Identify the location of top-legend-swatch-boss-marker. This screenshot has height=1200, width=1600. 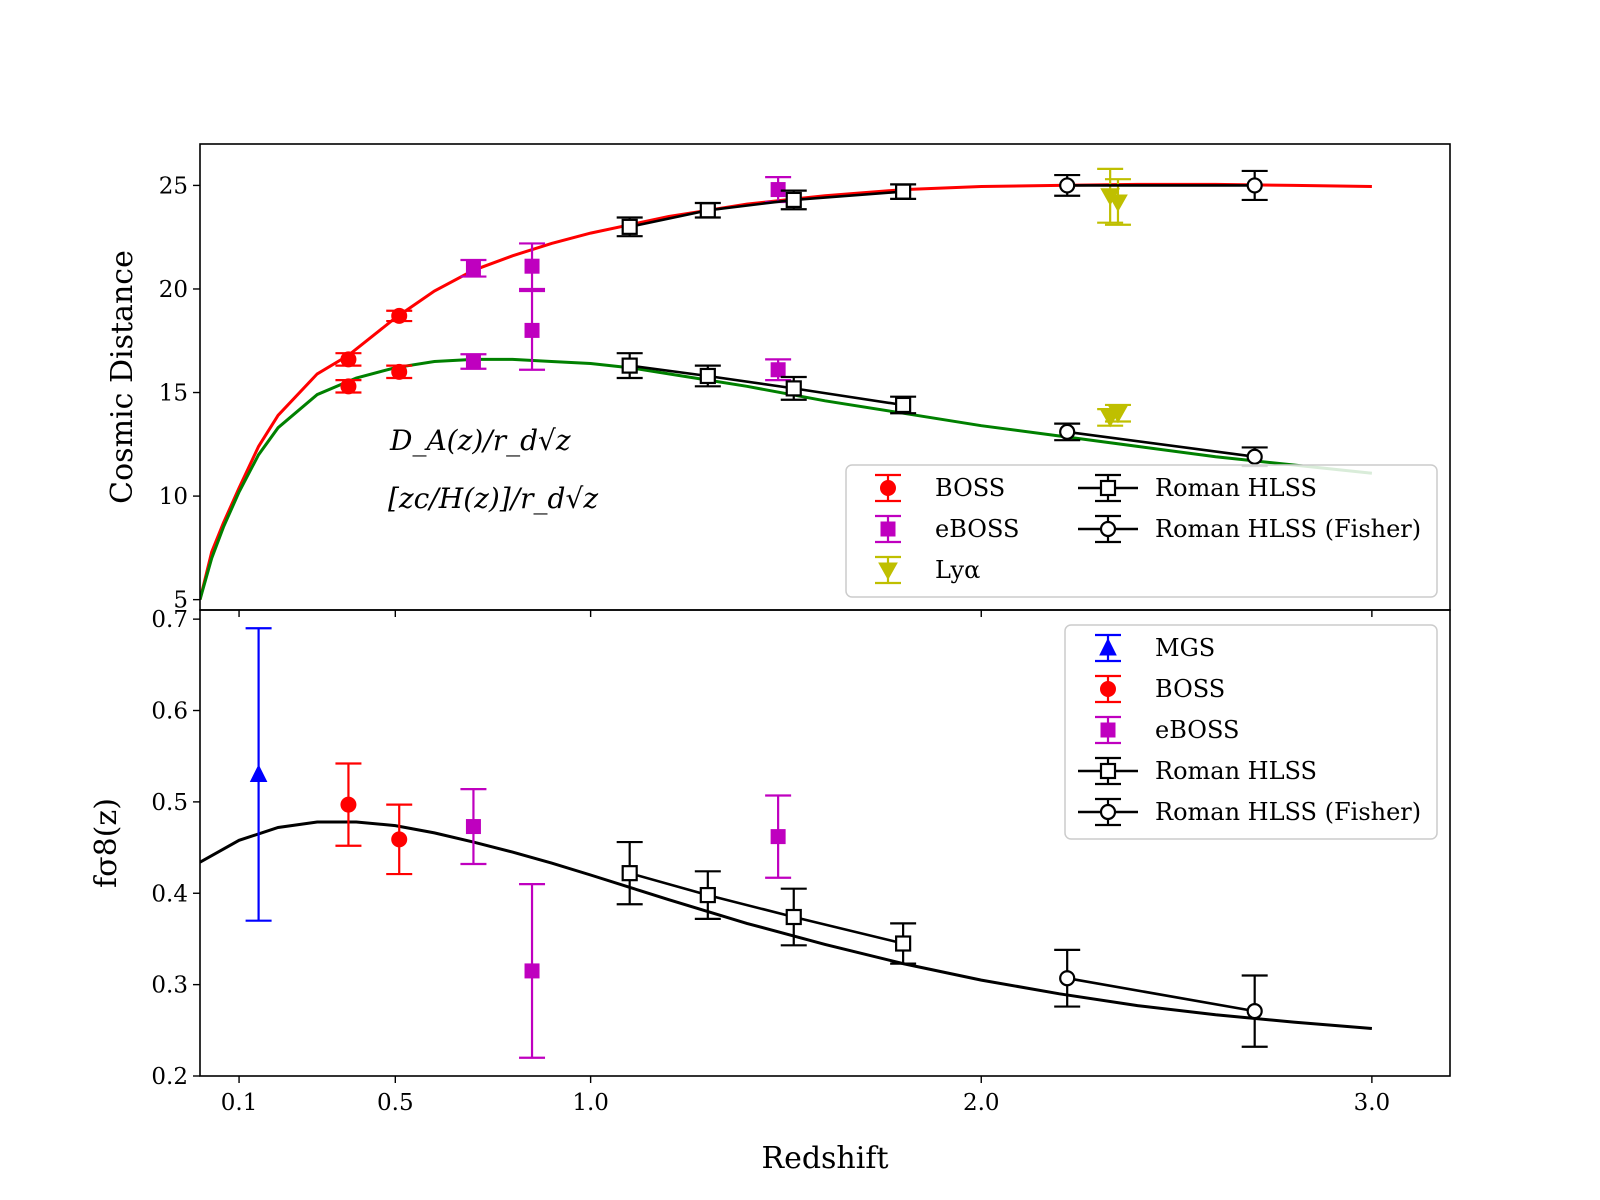
(888, 488).